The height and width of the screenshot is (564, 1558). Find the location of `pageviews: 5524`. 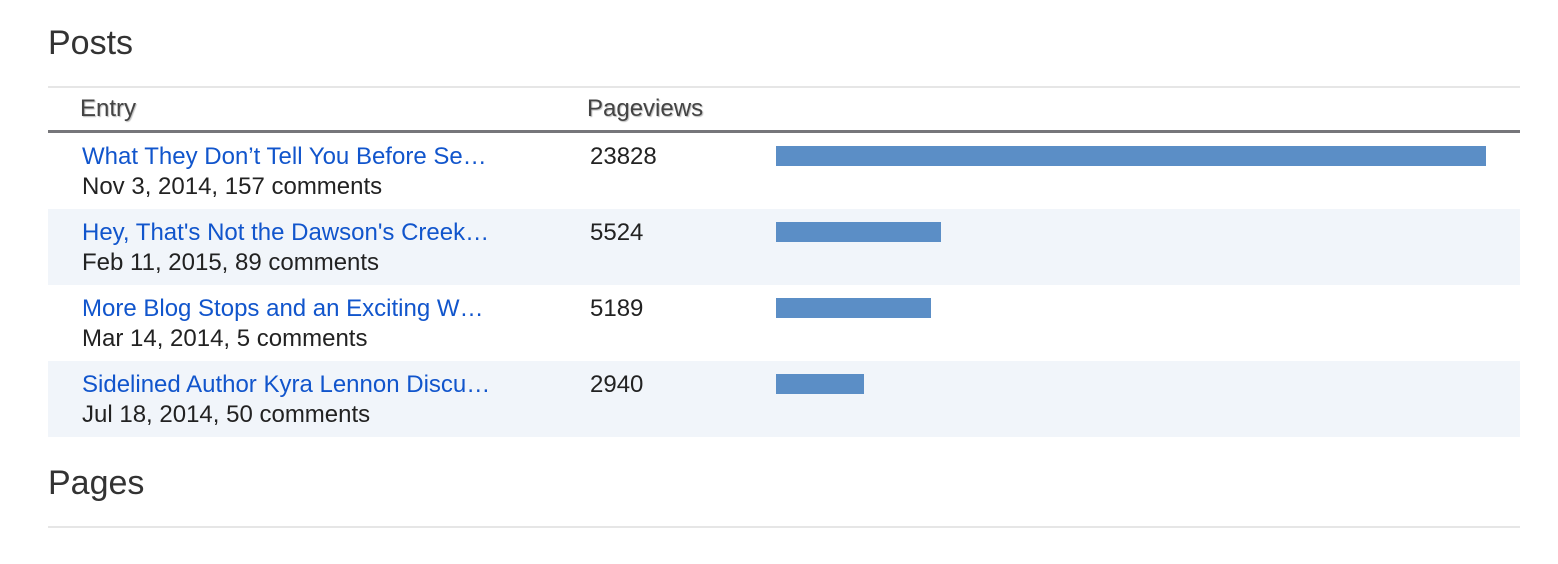

pageviews: 5524 is located at coordinates (617, 232).